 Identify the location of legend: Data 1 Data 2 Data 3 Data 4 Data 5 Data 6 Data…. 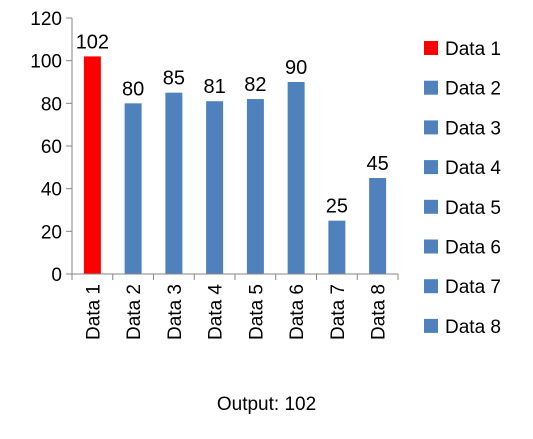
(462, 188).